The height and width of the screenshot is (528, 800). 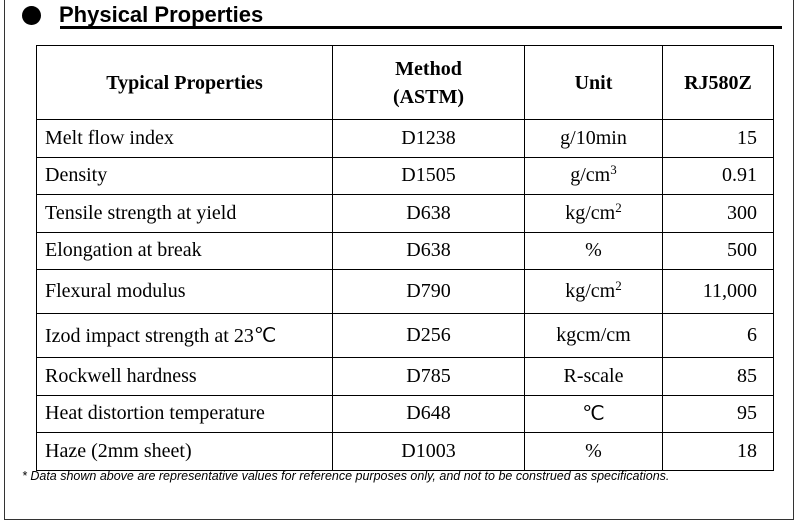 What do you see at coordinates (184, 213) in the screenshot?
I see `cell-property: Tensile strength at yield` at bounding box center [184, 213].